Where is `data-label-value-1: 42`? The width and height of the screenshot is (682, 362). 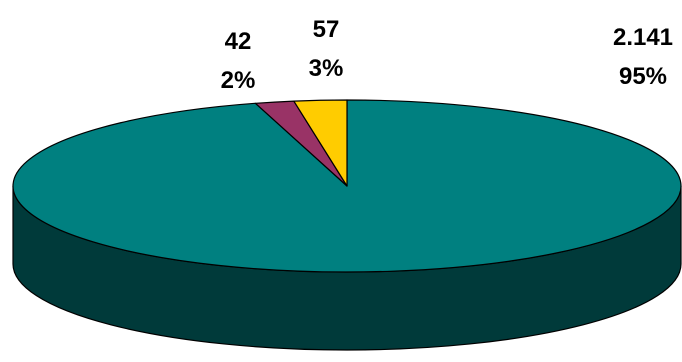
data-label-value-1: 42 is located at coordinates (238, 41).